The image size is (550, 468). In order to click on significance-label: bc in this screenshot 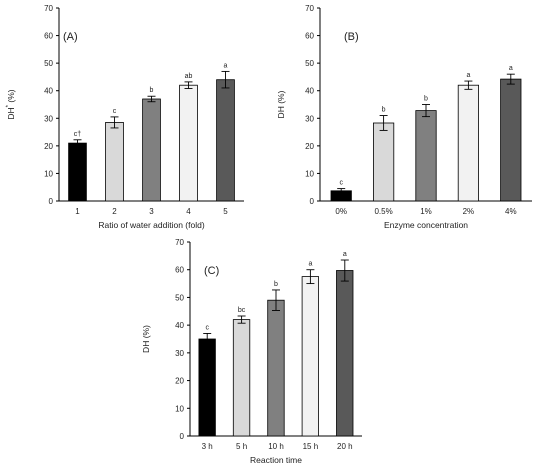, I will do `click(242, 310)`.